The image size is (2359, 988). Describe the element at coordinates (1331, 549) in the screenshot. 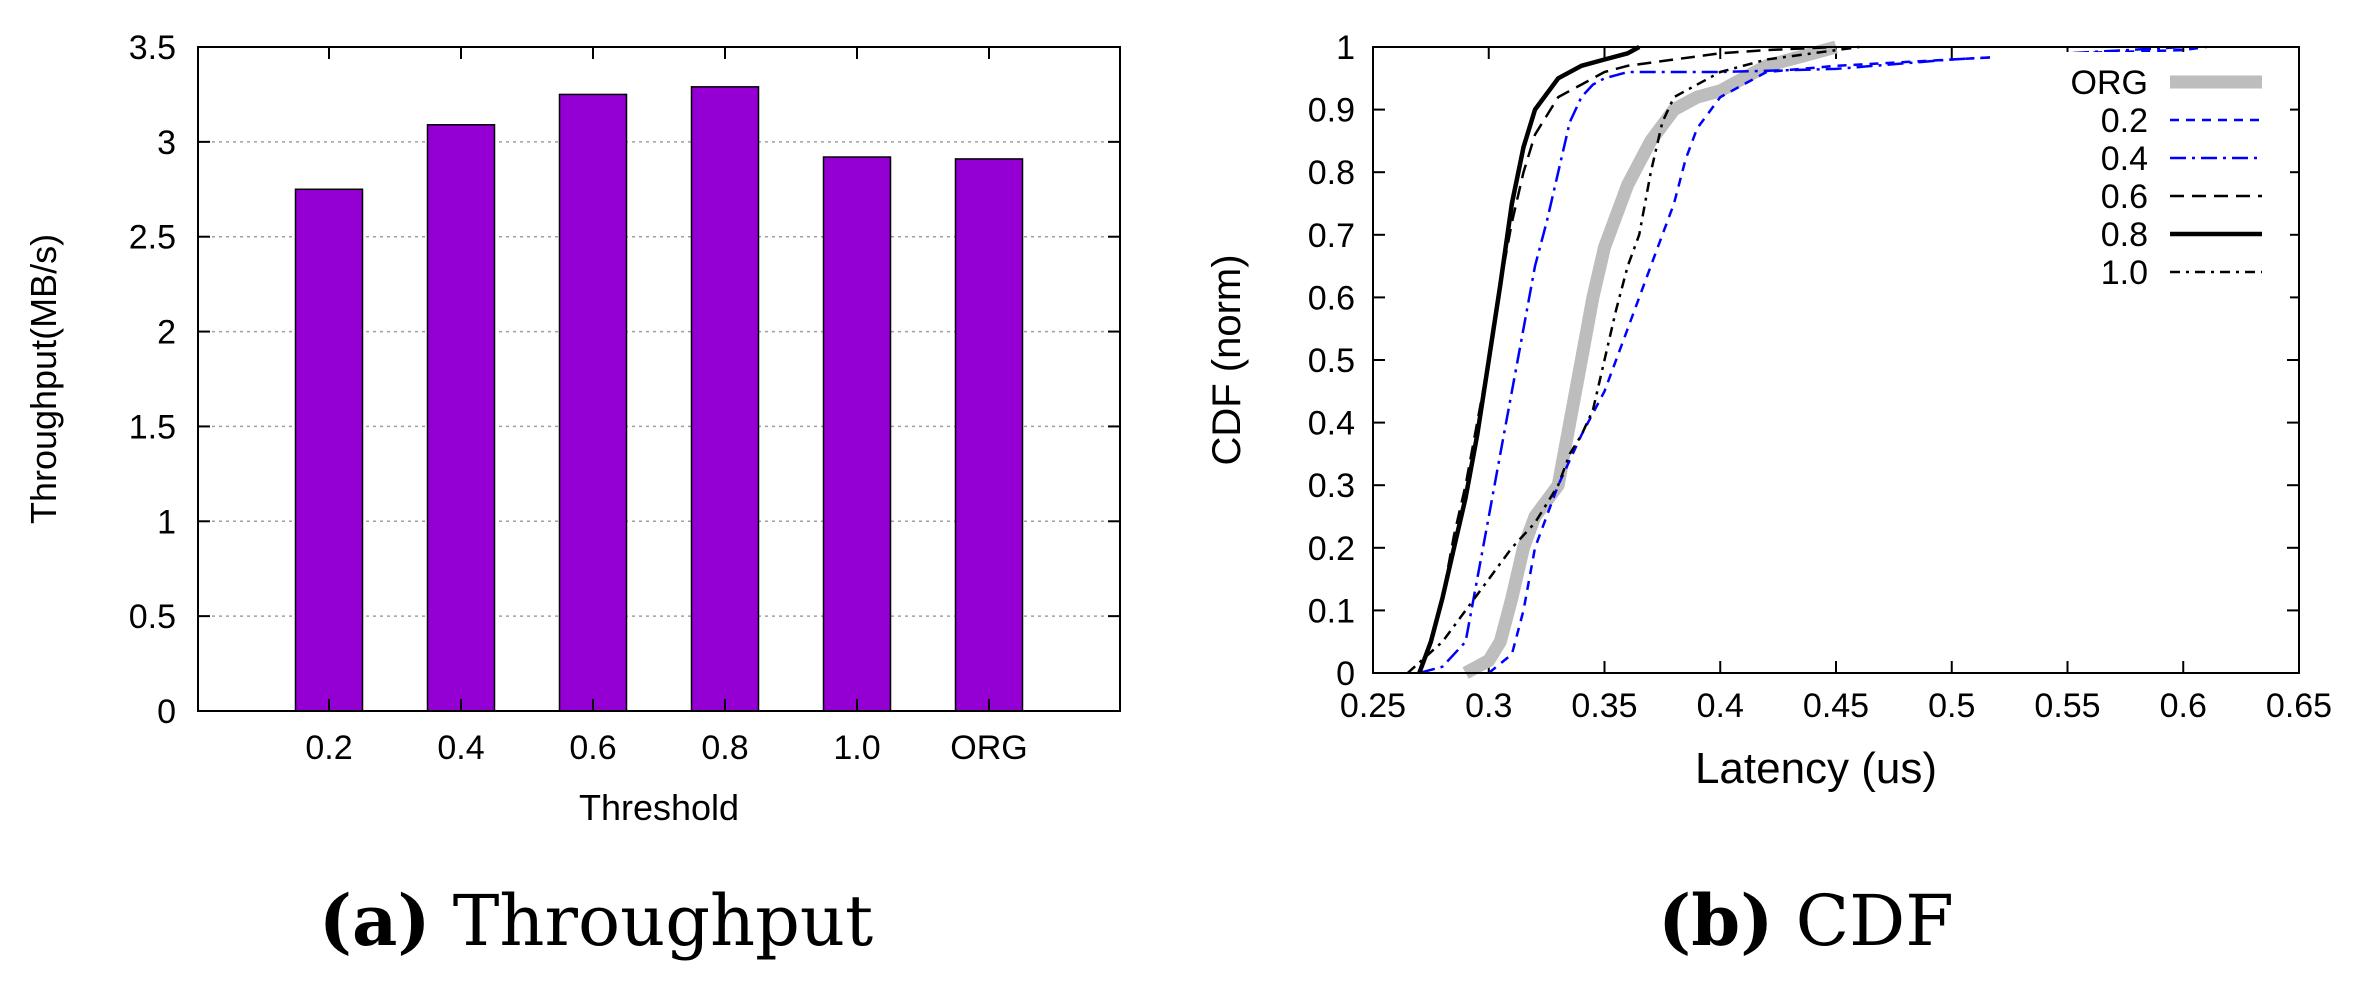

I see `cdf-y-tick-label: 0.2` at that location.